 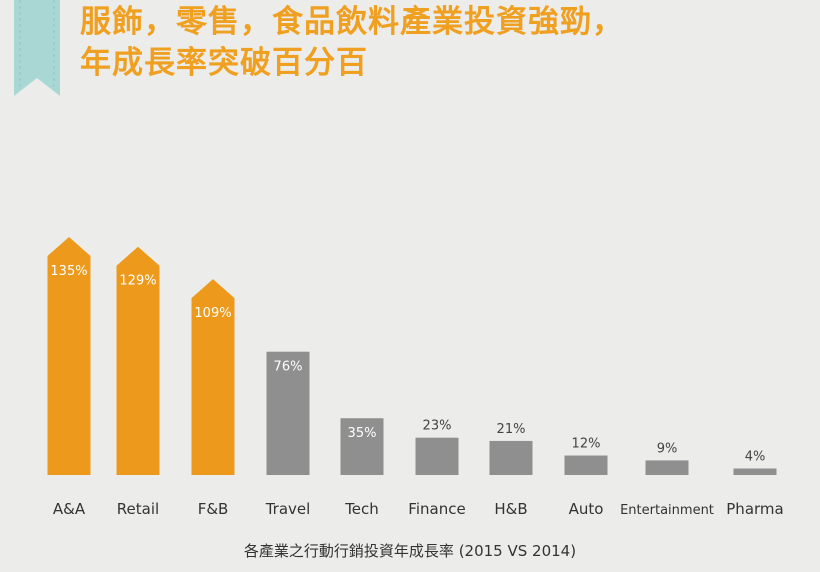 I want to click on x-axis-title: 各產業之行動行銷投資年成長率 (2015 VS 2014), so click(x=410, y=551).